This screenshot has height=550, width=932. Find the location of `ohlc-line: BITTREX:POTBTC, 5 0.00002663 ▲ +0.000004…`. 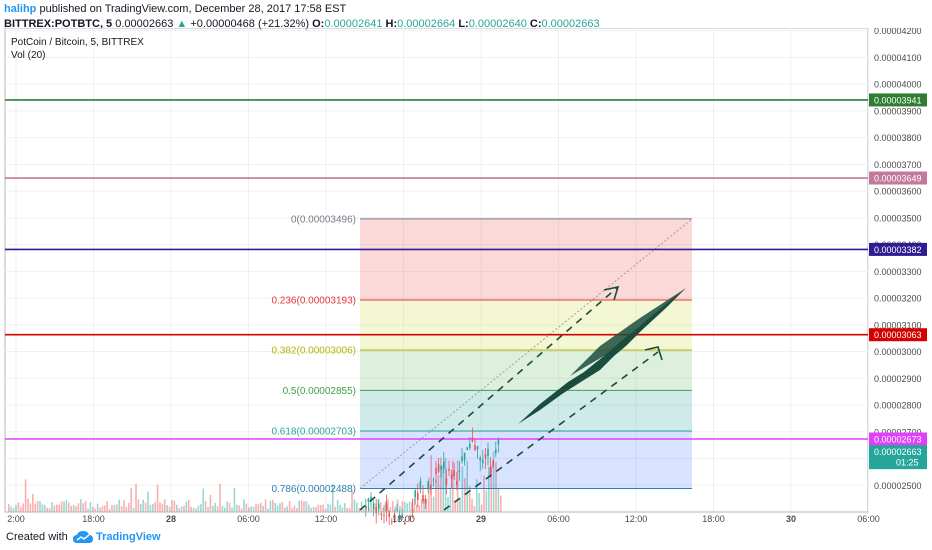

ohlc-line: BITTREX:POTBTC, 5 0.00002663 ▲ +0.000004… is located at coordinates (454, 24).